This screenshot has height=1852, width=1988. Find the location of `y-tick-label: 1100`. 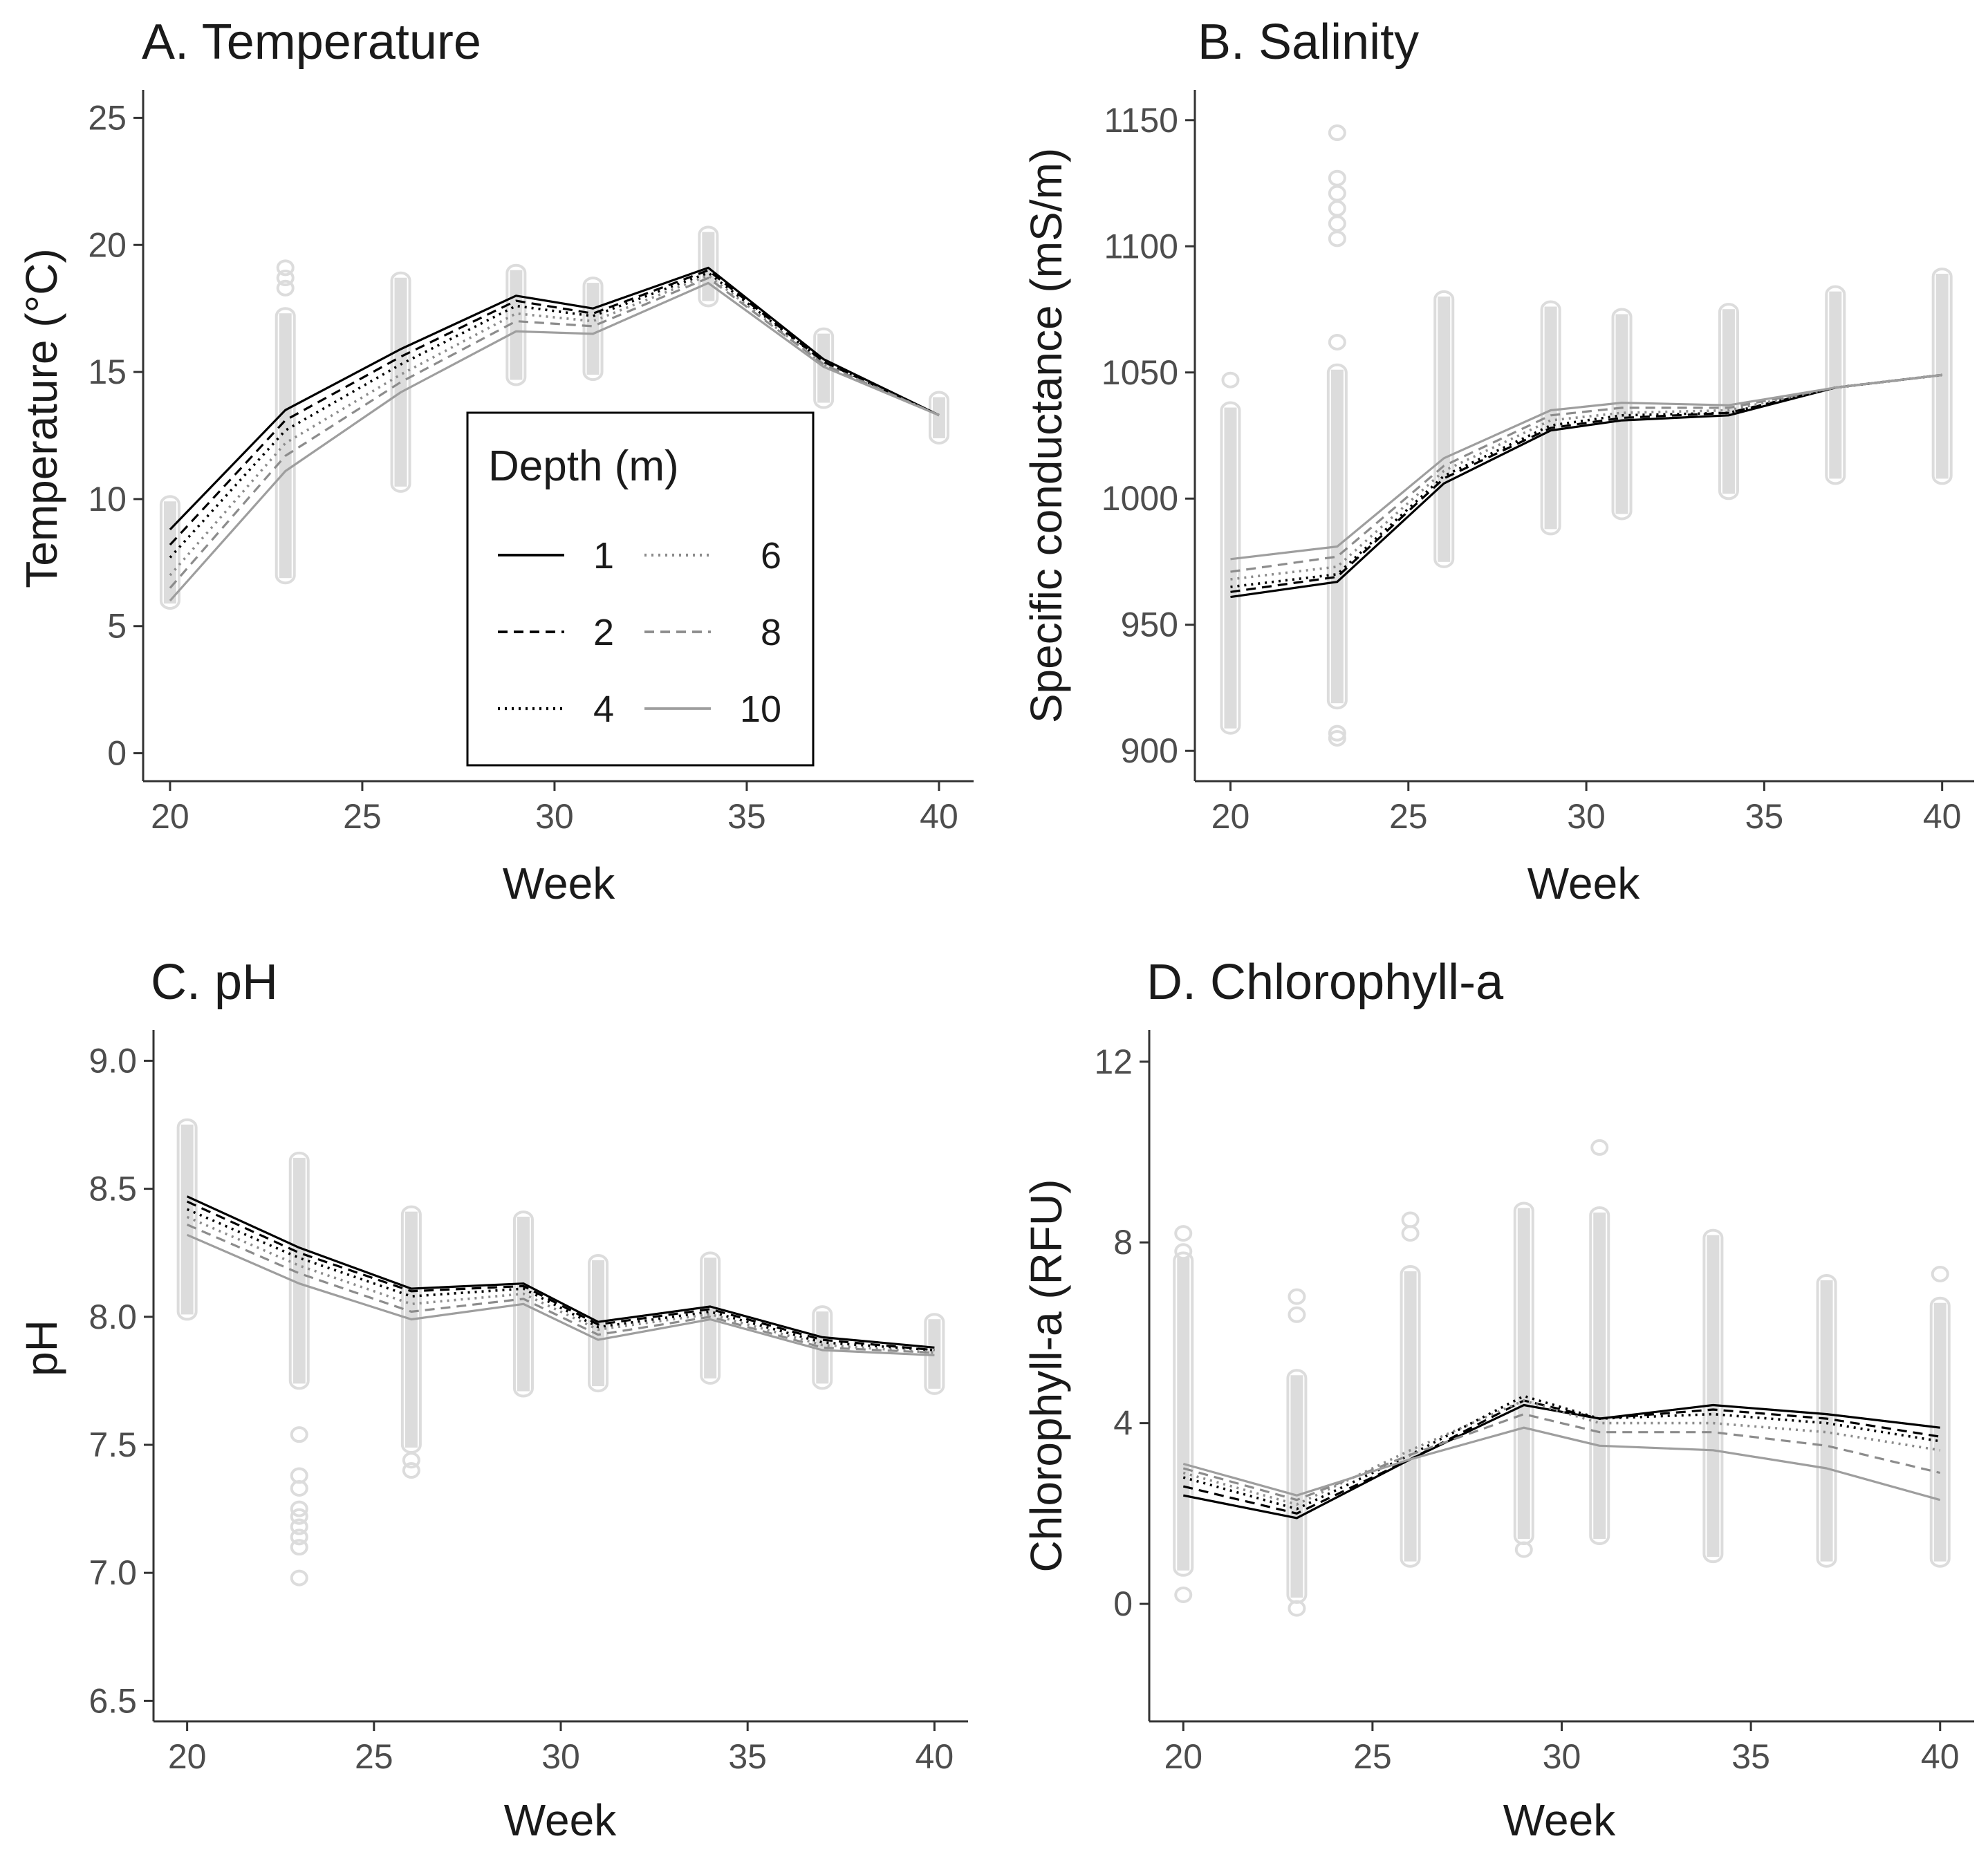

y-tick-label: 1100 is located at coordinates (1141, 246).